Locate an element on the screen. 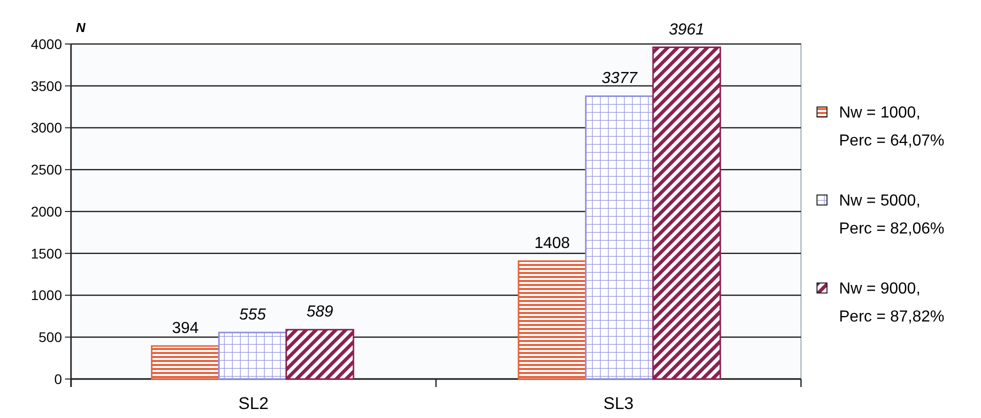 This screenshot has width=981, height=418. y-tick-label: 4000 is located at coordinates (46, 44).